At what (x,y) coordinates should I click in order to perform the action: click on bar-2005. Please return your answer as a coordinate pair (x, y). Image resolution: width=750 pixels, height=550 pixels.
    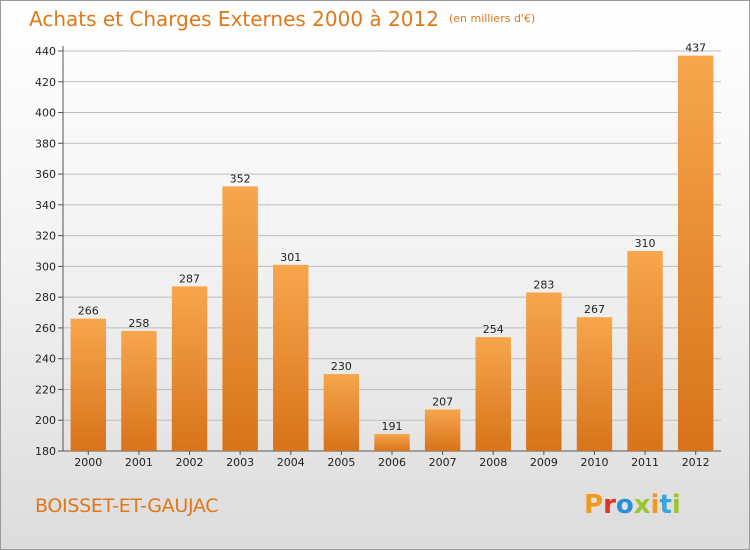
    Looking at the image, I should click on (341, 412).